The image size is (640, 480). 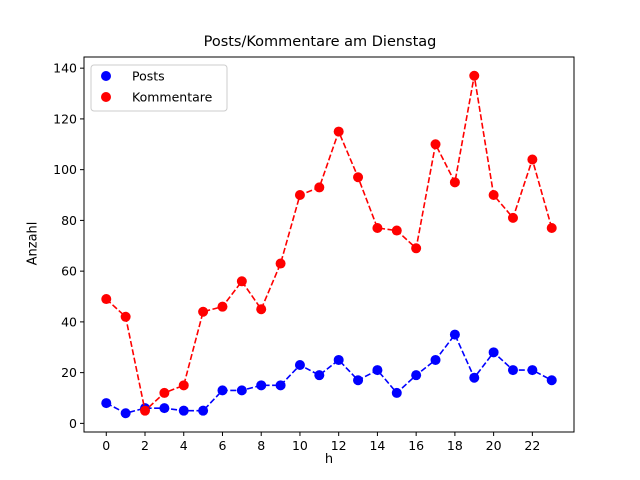 What do you see at coordinates (145, 445) in the screenshot?
I see `x-tick-label: 2` at bounding box center [145, 445].